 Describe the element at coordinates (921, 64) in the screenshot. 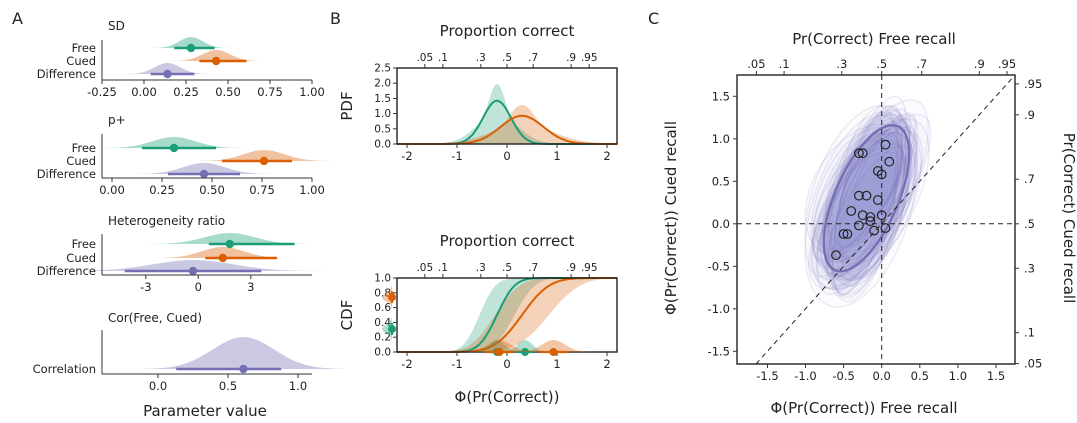

I see `scatter-top-tick-label: .7` at that location.